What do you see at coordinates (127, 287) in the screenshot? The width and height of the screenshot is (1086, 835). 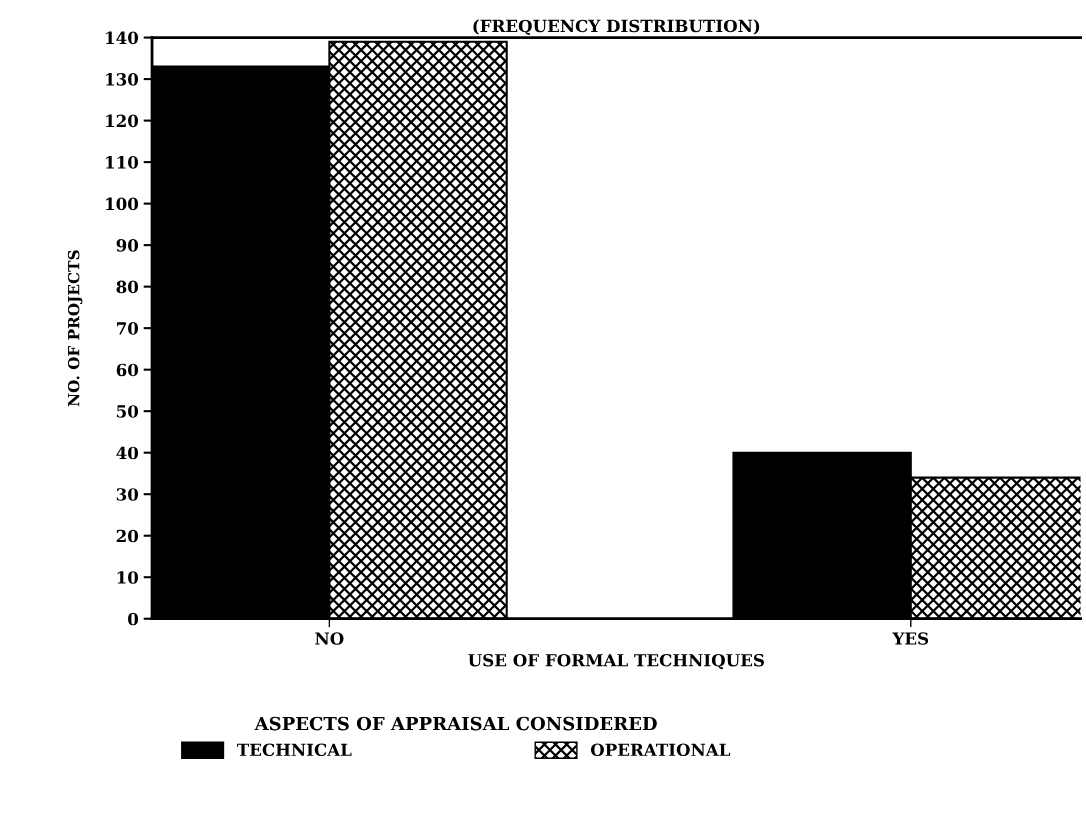 I see `y-tick-label: 80` at bounding box center [127, 287].